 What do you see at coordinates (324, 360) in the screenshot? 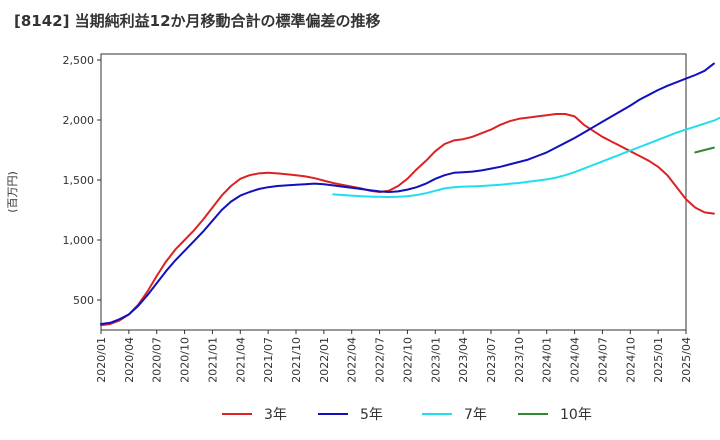
I see `x-tick-label: 2022/01` at bounding box center [324, 360].